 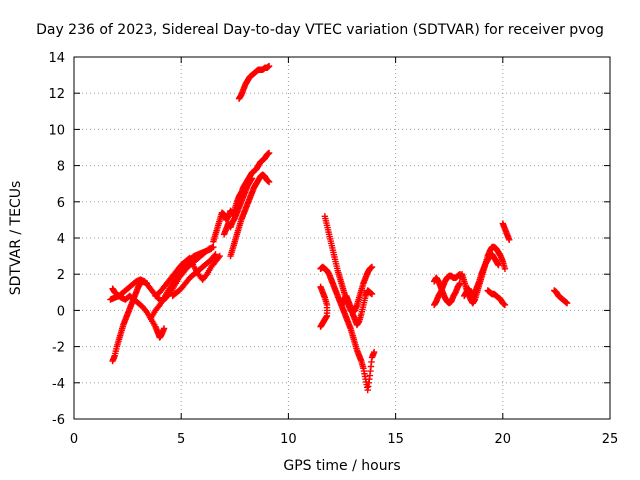 I want to click on series-track-q, so click(x=482, y=275).